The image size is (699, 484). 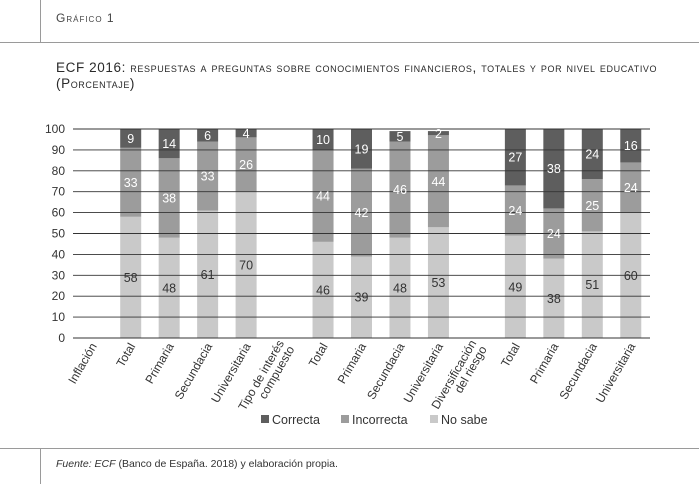 I want to click on data-label: 39, so click(x=362, y=298).